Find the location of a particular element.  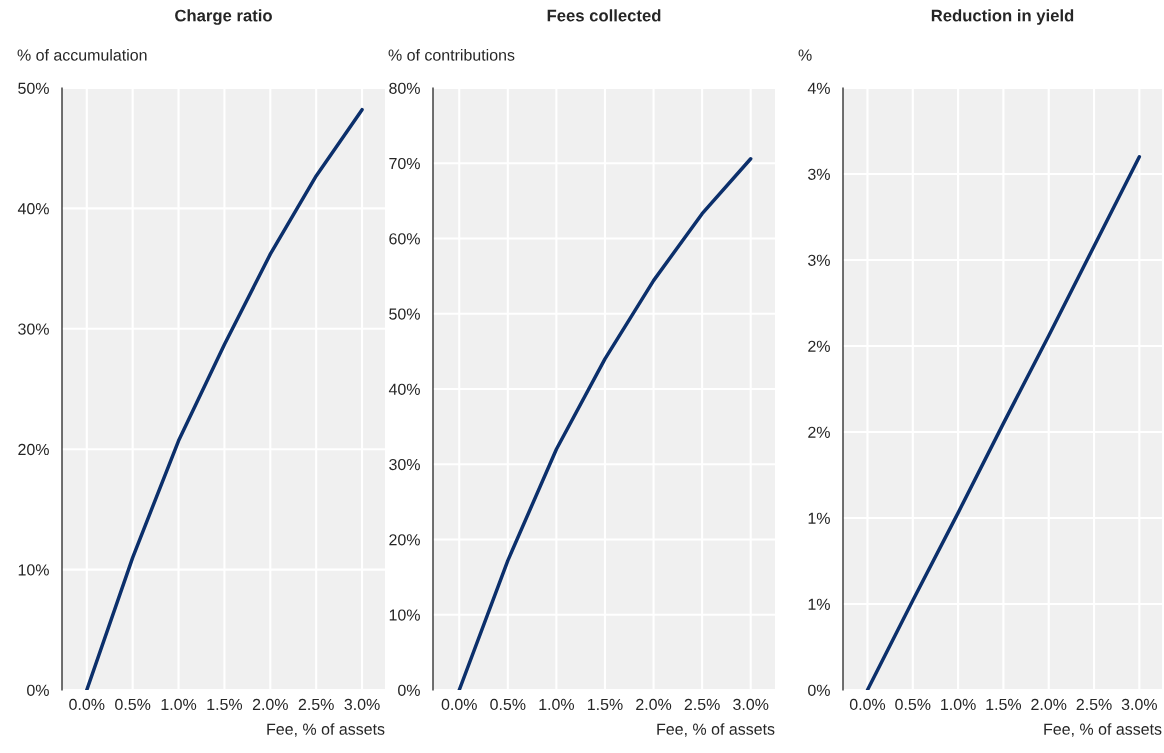

chart-title: Charge ratio is located at coordinates (223, 17).